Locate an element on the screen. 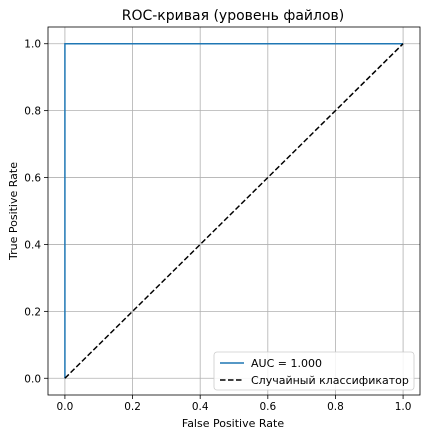  x-axis-label: False Positive Rate is located at coordinates (233, 423).